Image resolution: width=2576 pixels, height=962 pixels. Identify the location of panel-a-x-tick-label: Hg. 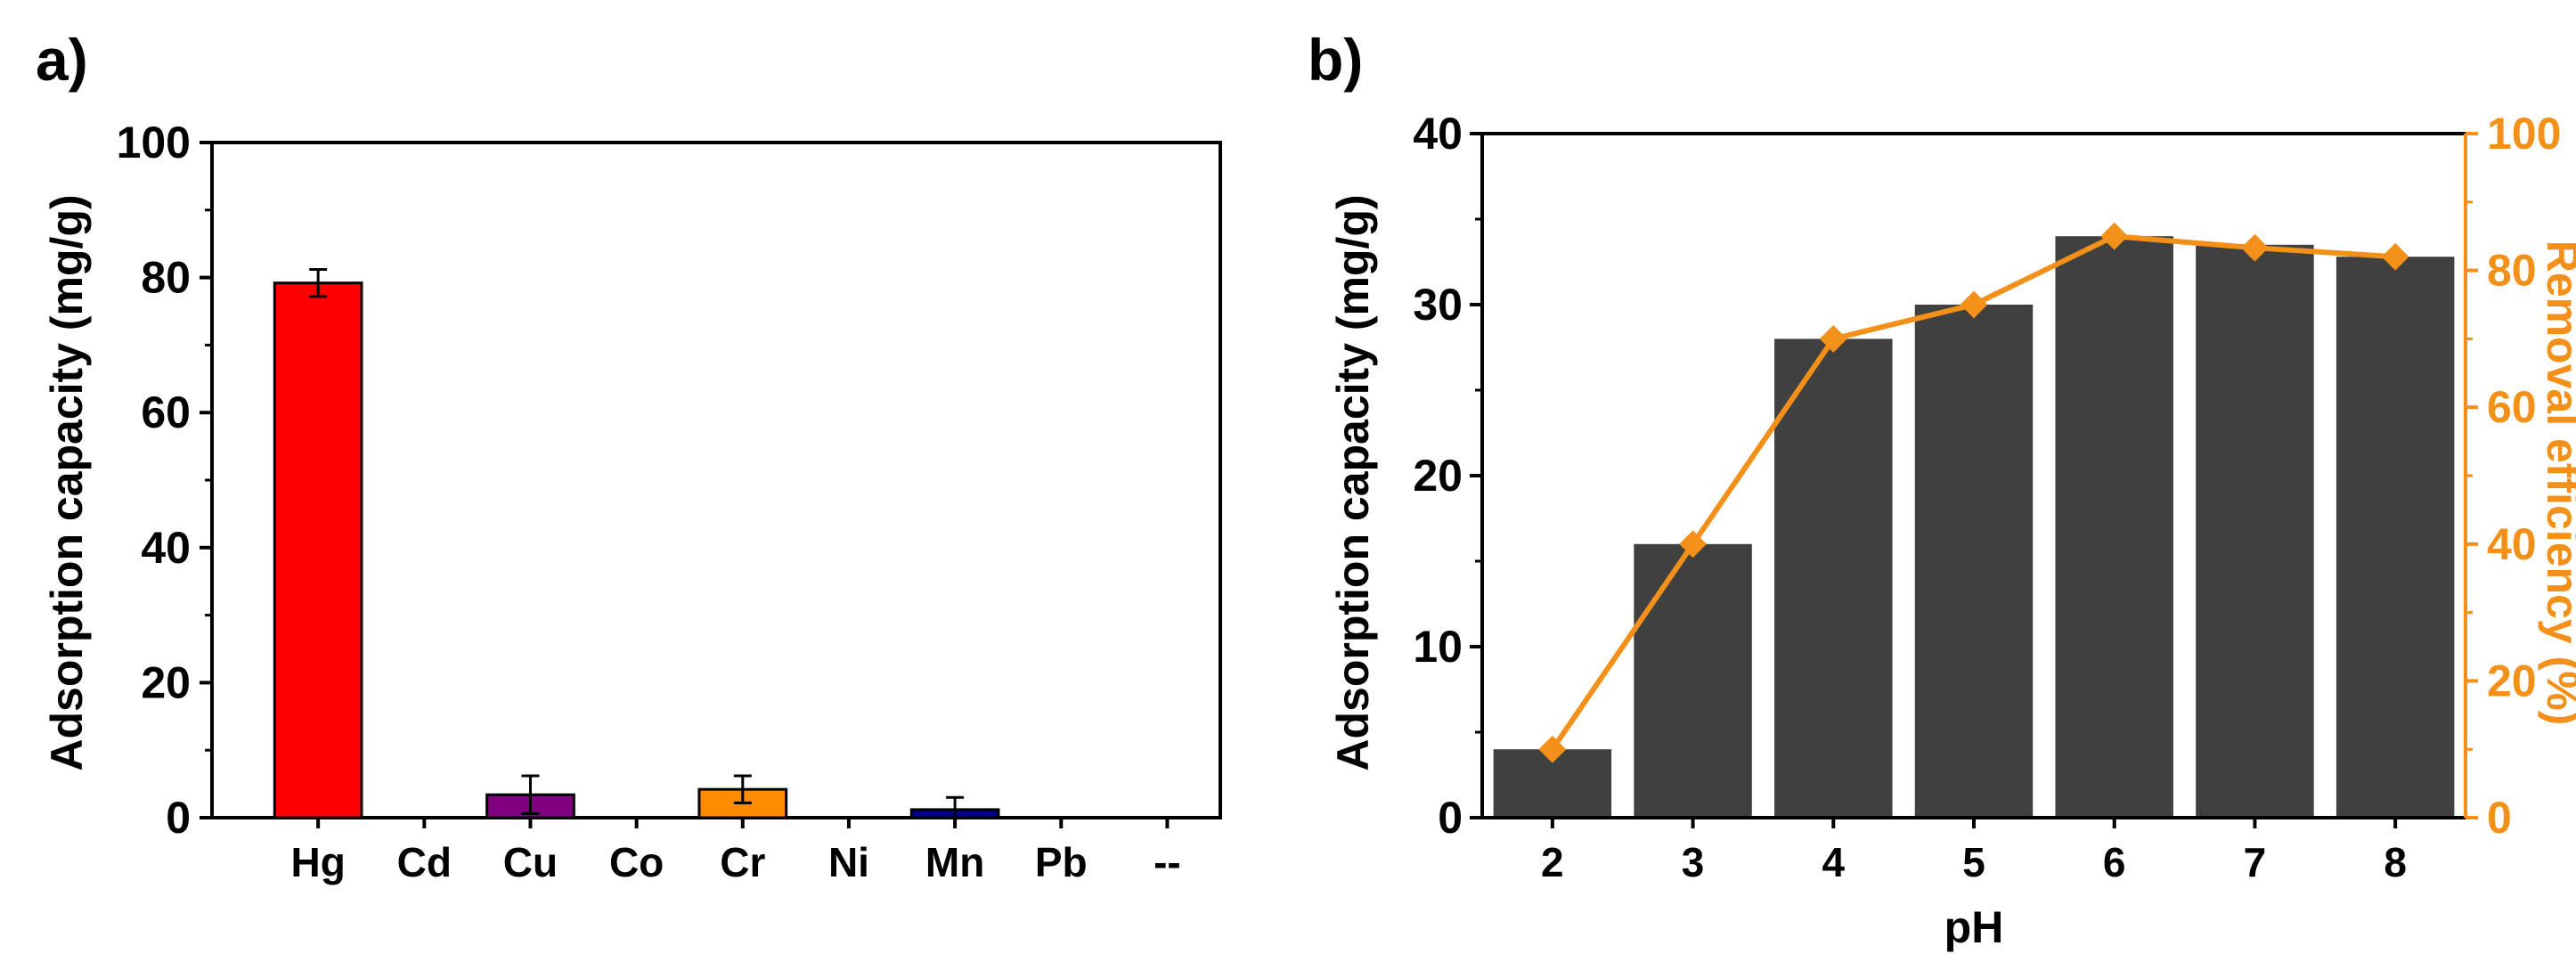
(318, 862).